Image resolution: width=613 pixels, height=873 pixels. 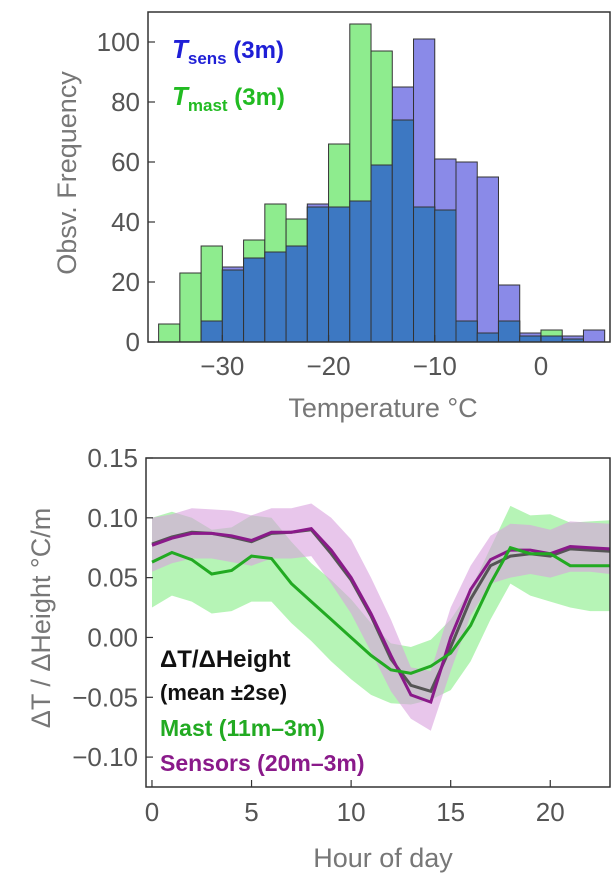 I want to click on line-y-tick-label: 0.15, so click(x=112, y=458).